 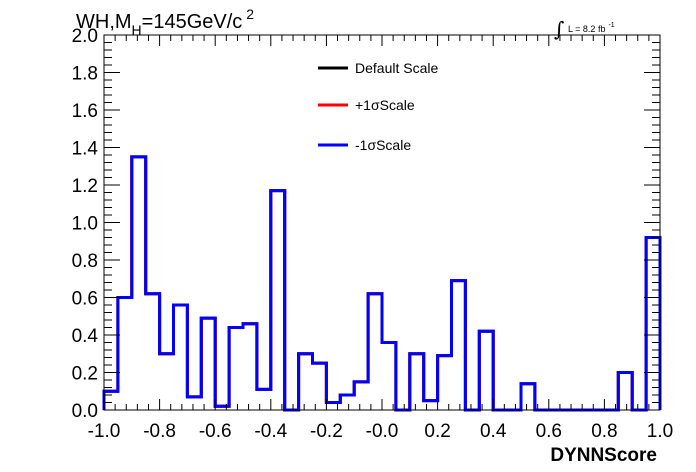 What do you see at coordinates (85, 224) in the screenshot?
I see `y-tick-label: 1.0` at bounding box center [85, 224].